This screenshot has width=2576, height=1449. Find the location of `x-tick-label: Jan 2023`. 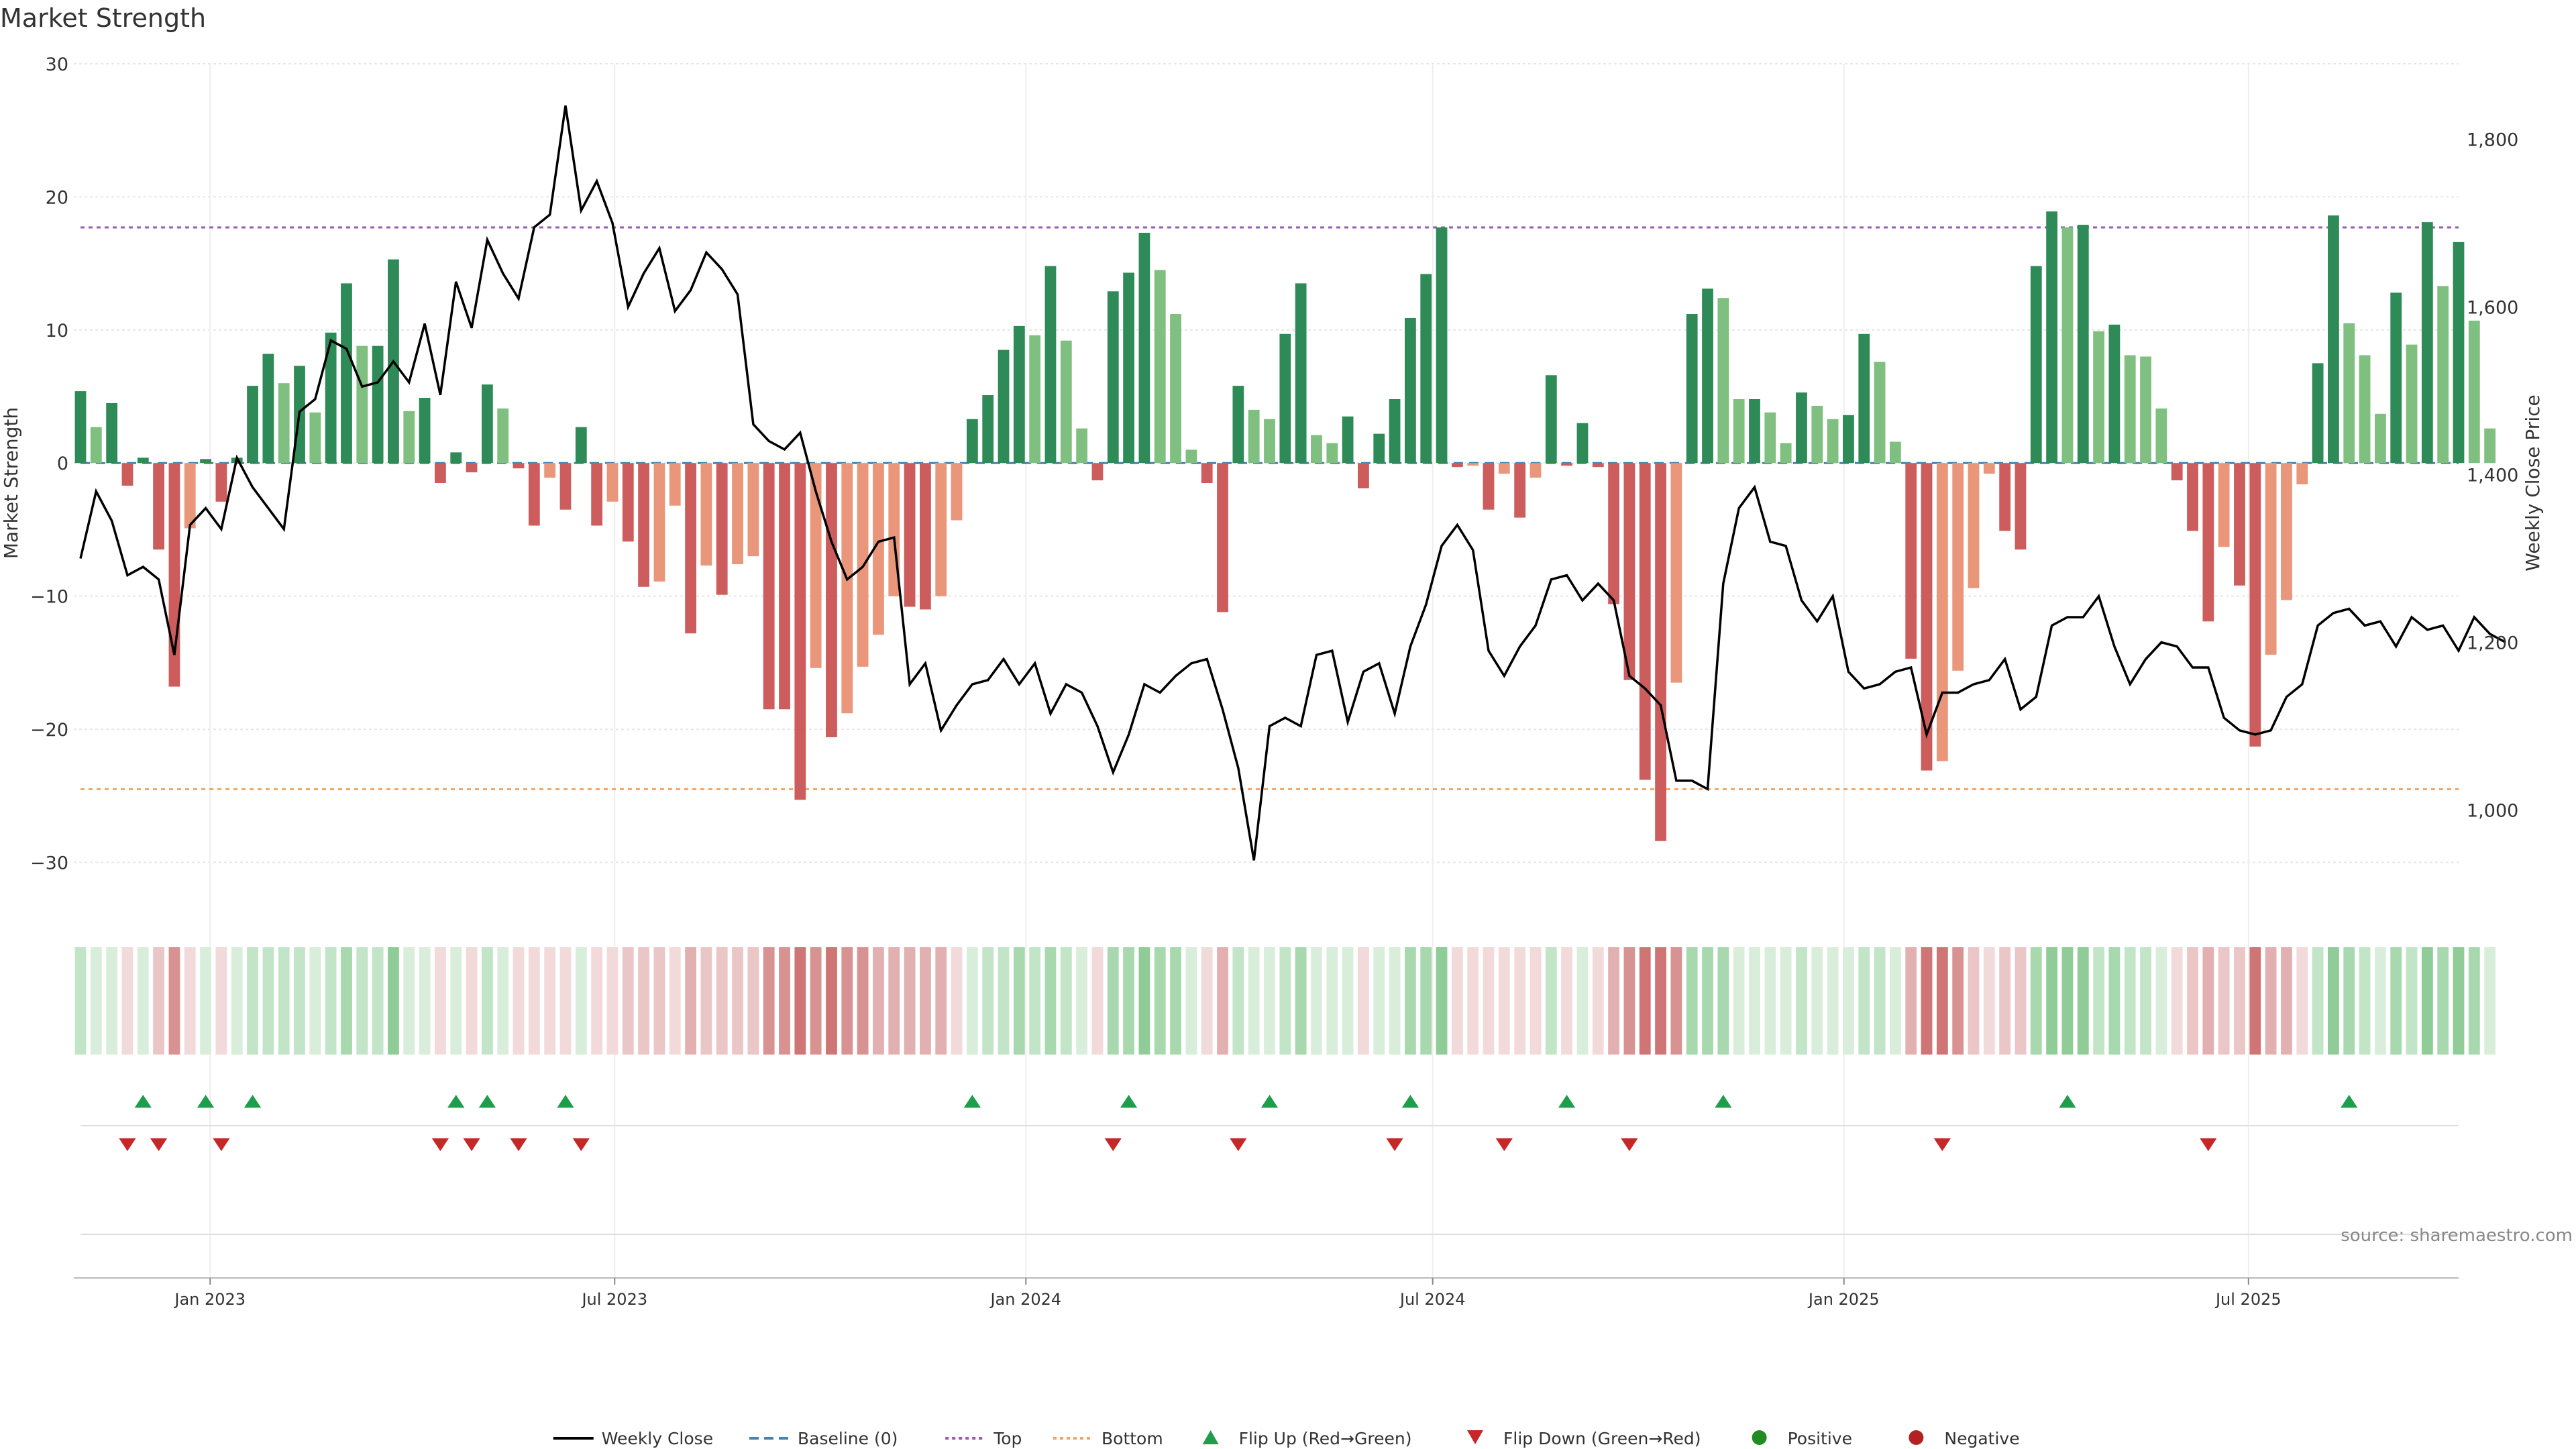

x-tick-label: Jan 2023 is located at coordinates (209, 1299).